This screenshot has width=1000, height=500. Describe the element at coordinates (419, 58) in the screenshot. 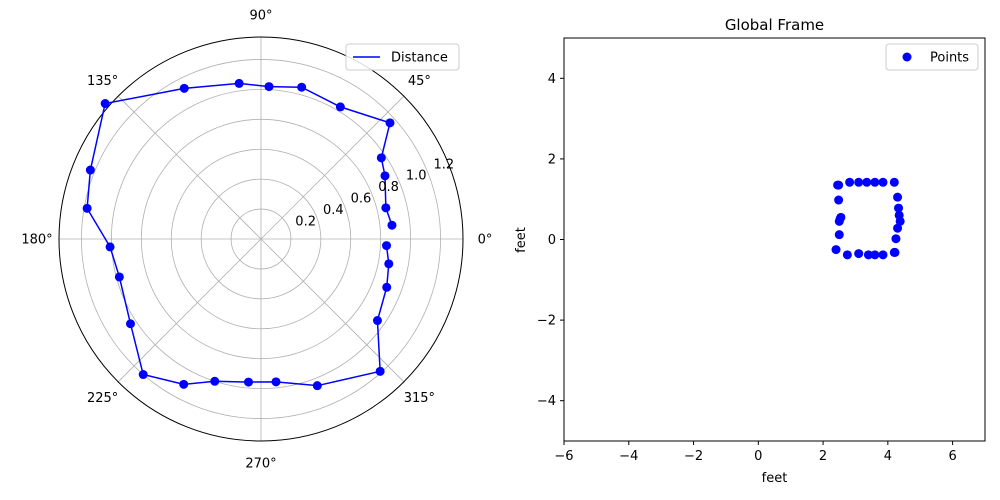

I see `polar-legend-label: Distance` at that location.